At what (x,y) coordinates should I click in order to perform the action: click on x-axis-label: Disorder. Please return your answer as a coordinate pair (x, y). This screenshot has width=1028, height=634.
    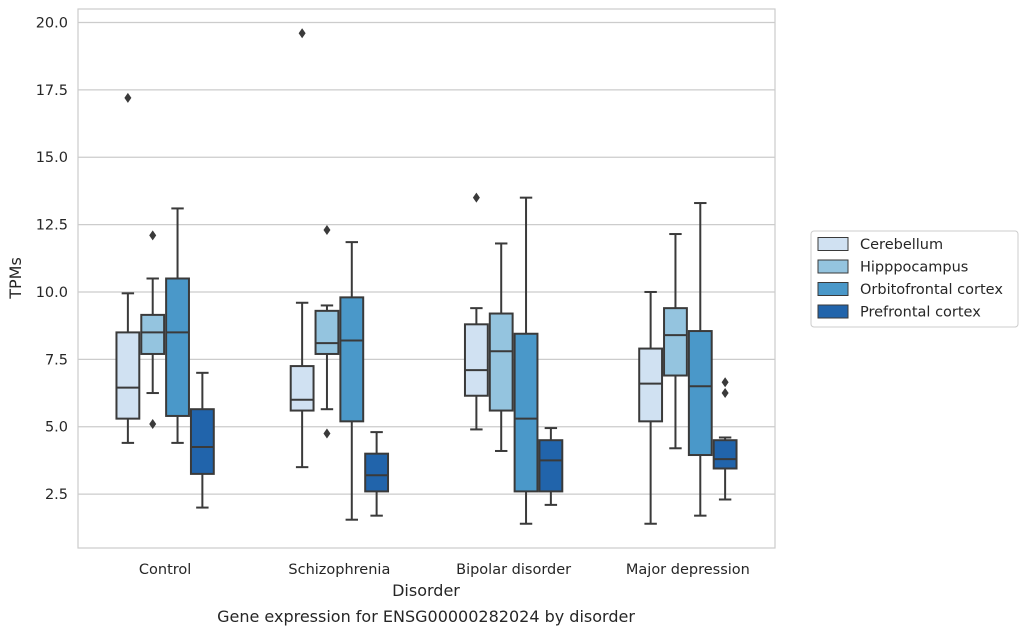
    Looking at the image, I should click on (426, 590).